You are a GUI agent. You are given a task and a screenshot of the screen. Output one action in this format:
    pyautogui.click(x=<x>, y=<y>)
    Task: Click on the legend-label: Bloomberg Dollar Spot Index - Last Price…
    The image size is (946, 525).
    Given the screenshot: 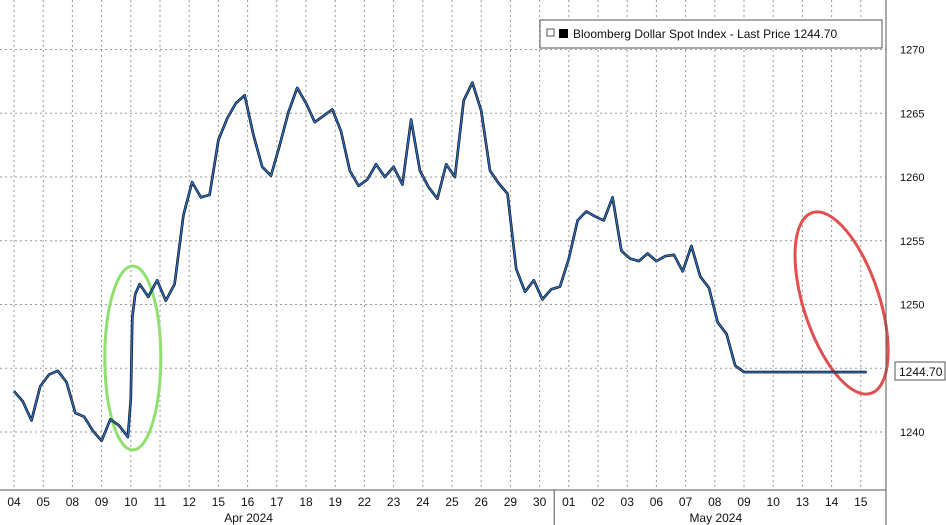 What is the action you would take?
    pyautogui.click(x=705, y=34)
    